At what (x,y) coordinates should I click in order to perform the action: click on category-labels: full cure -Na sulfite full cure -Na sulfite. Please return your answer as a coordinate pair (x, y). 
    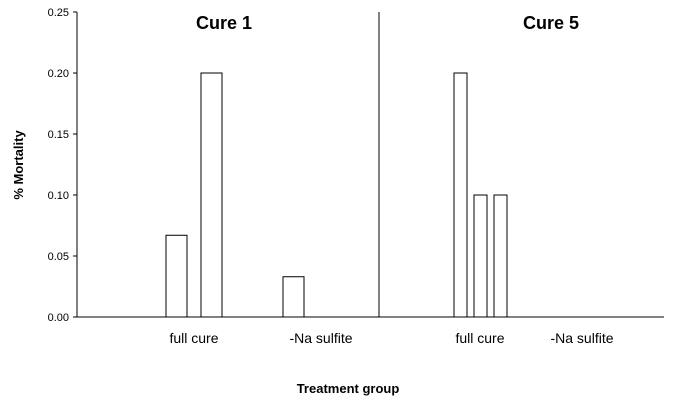
    Looking at the image, I should click on (391, 338).